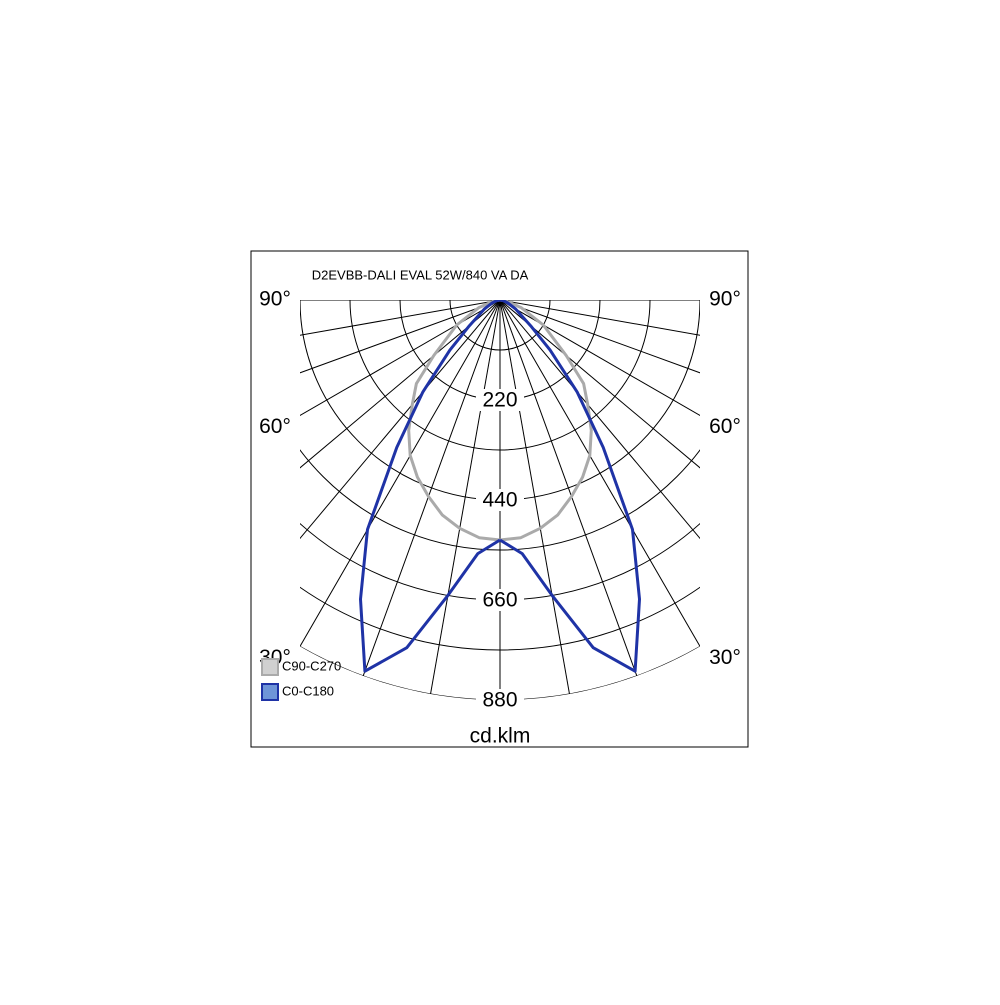 This screenshot has width=1000, height=1005. I want to click on r-tick-label: 660, so click(499, 600).